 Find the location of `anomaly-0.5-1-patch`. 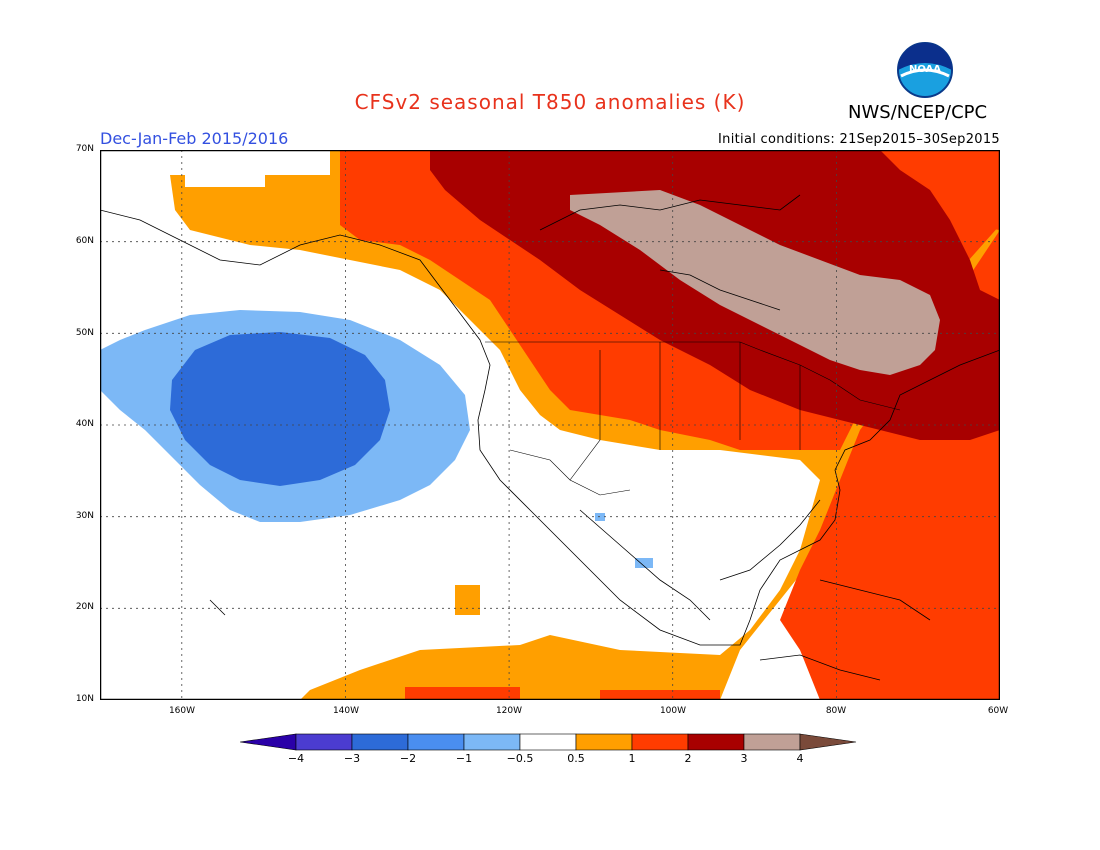

anomaly-0.5-1-patch is located at coordinates (467, 600).